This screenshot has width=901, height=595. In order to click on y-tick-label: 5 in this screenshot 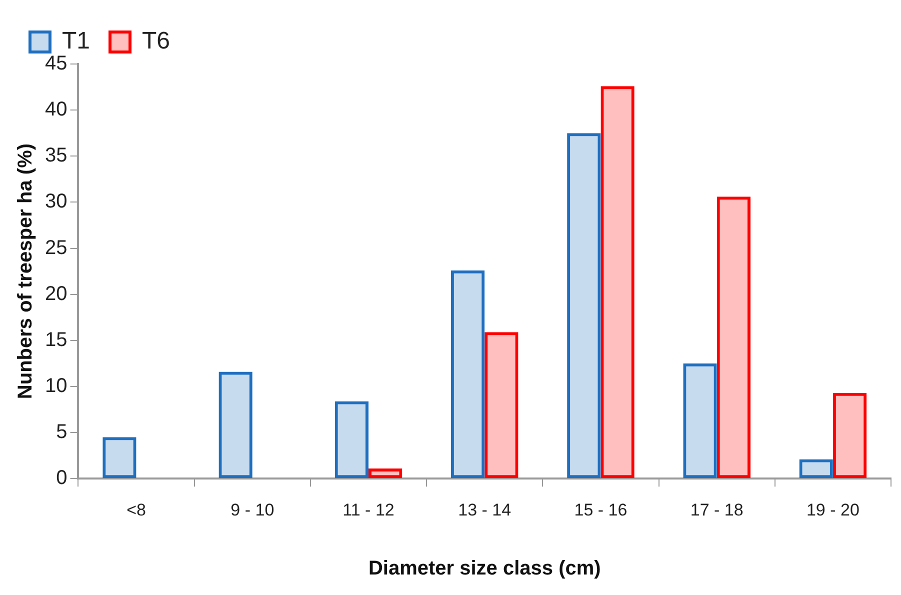, I will do `click(62, 432)`.